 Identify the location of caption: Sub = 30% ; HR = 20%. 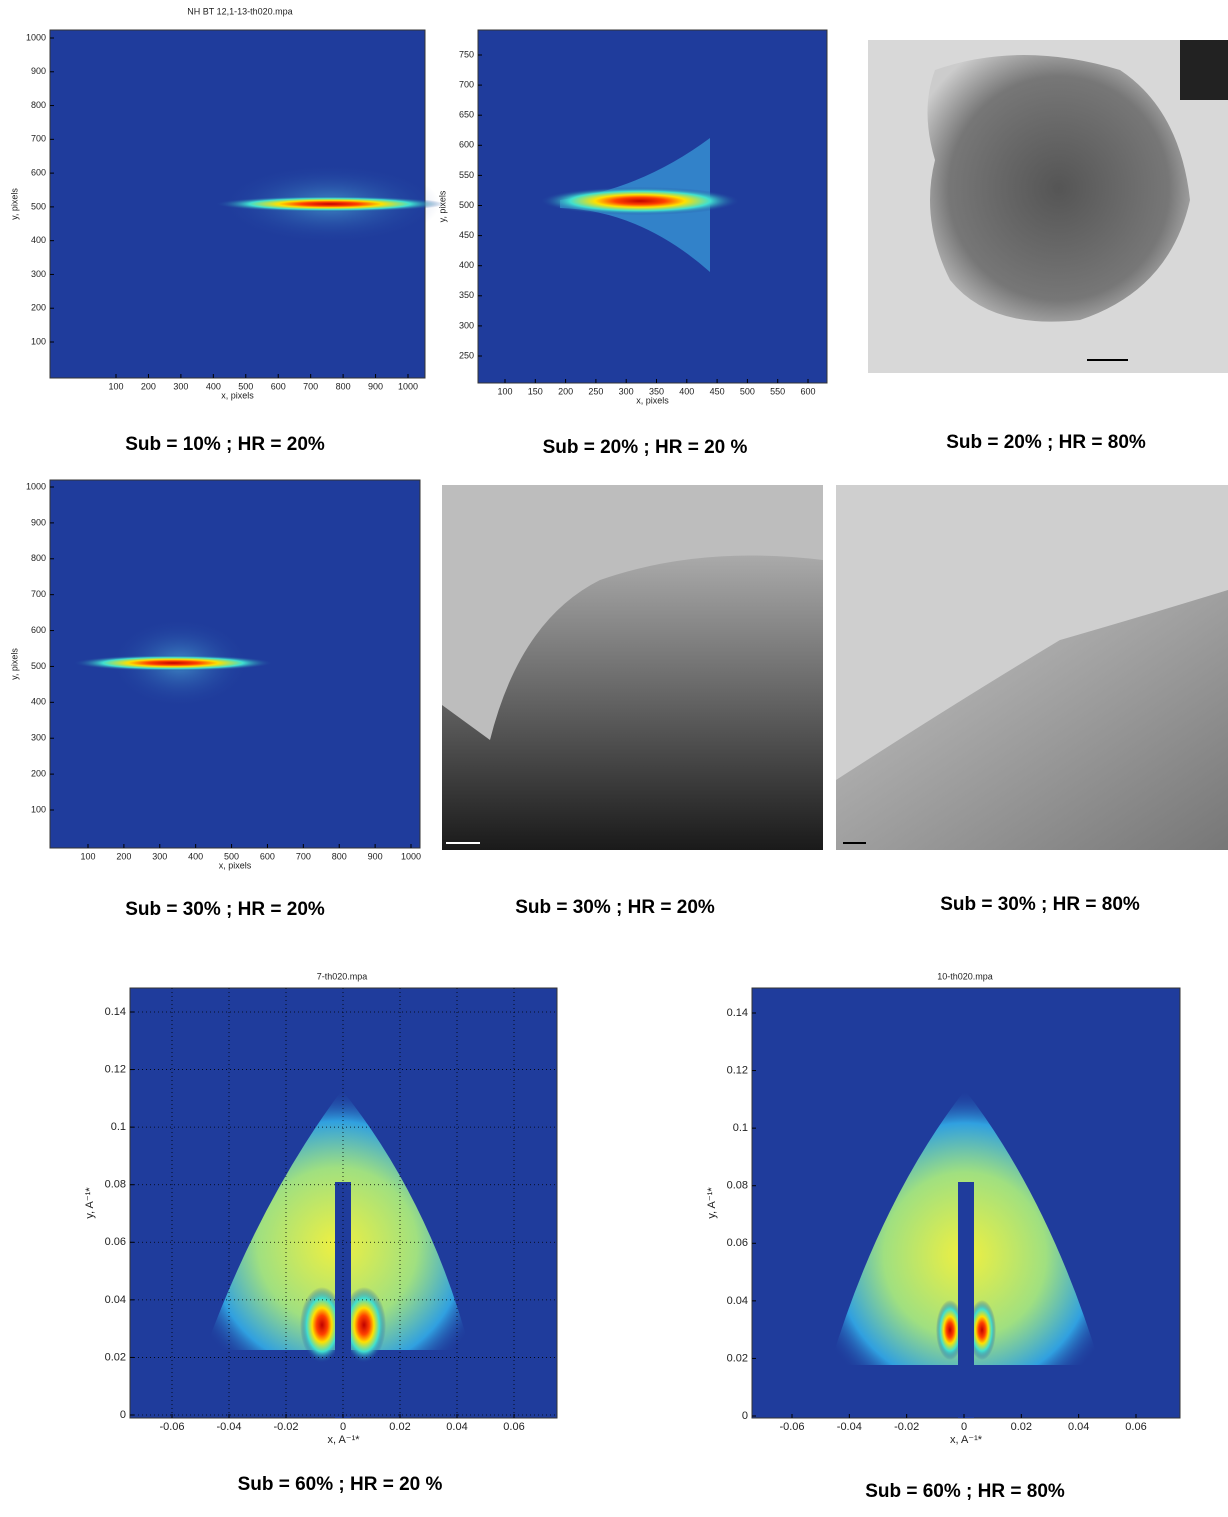
(225, 909).